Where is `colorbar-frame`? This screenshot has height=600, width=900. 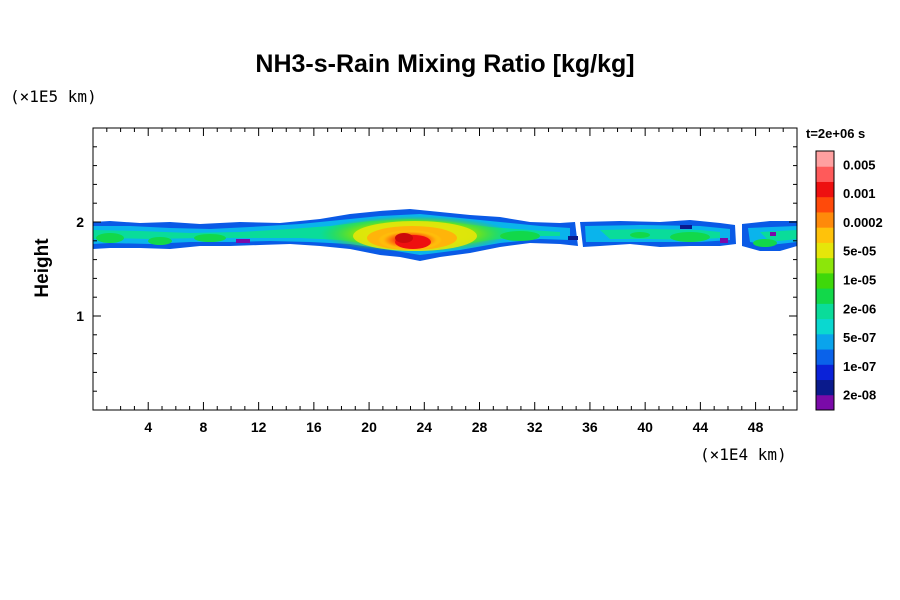 colorbar-frame is located at coordinates (825, 280).